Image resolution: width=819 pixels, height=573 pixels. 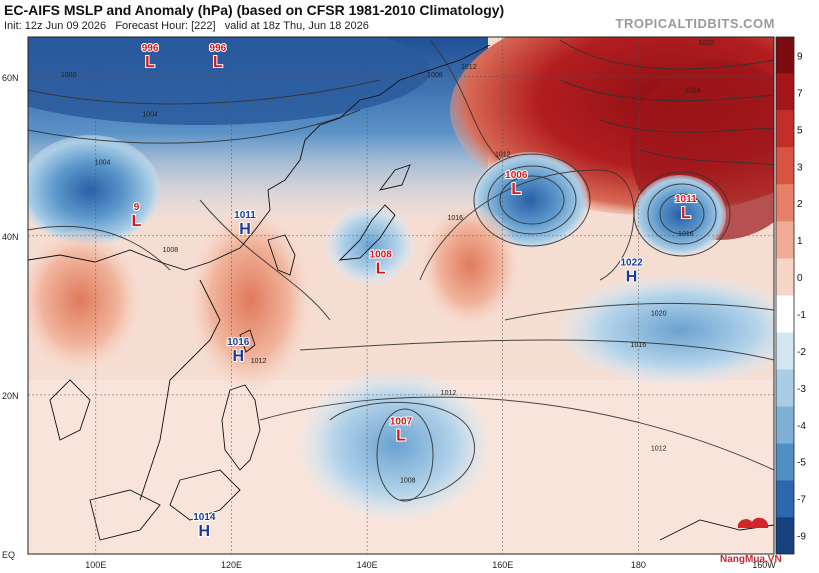 I want to click on colorbar-tick-label: -3, so click(x=801, y=389).